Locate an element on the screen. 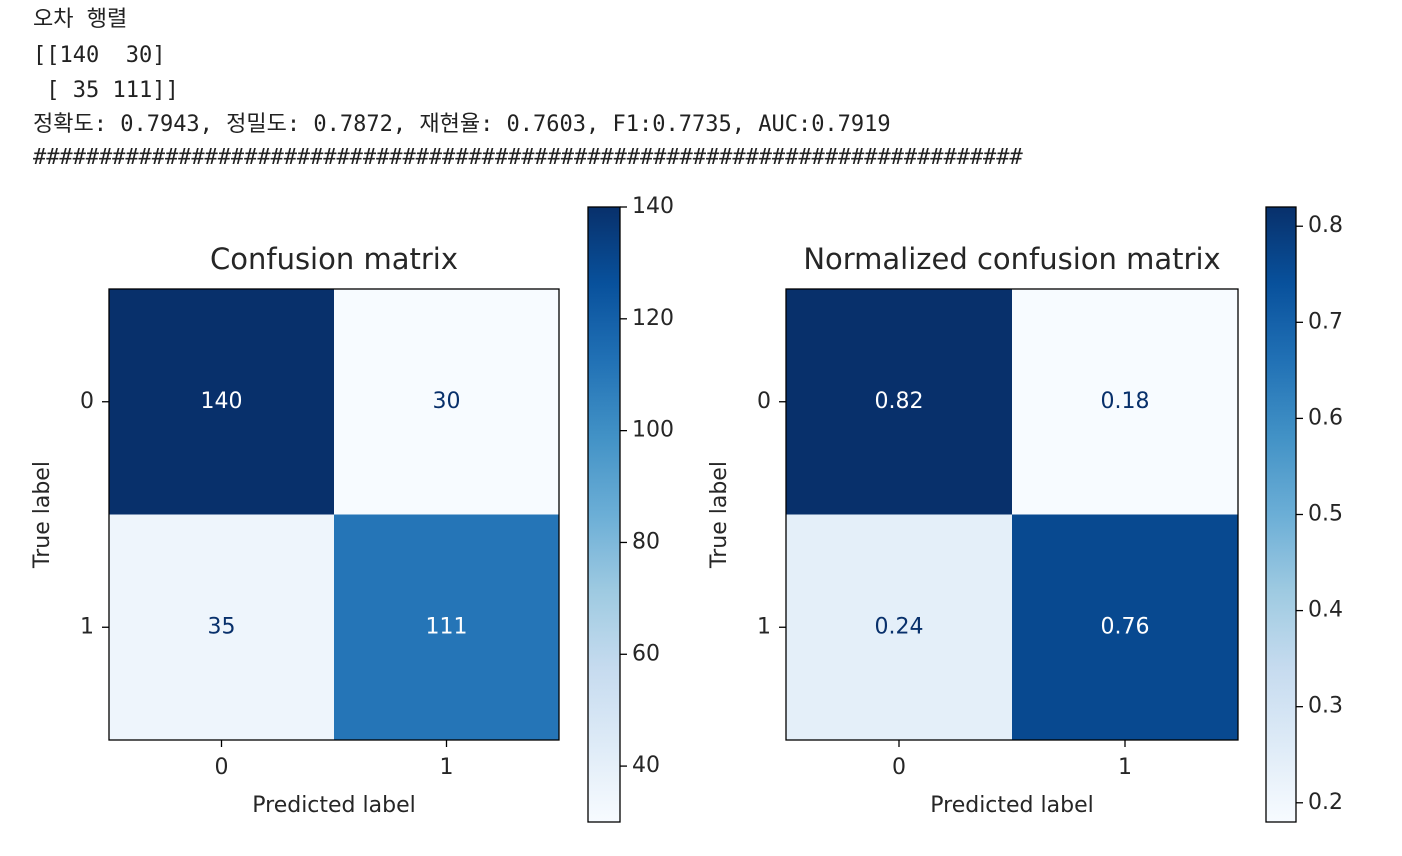 This screenshot has height=856, width=1402. cell-label: 0.24 is located at coordinates (899, 626).